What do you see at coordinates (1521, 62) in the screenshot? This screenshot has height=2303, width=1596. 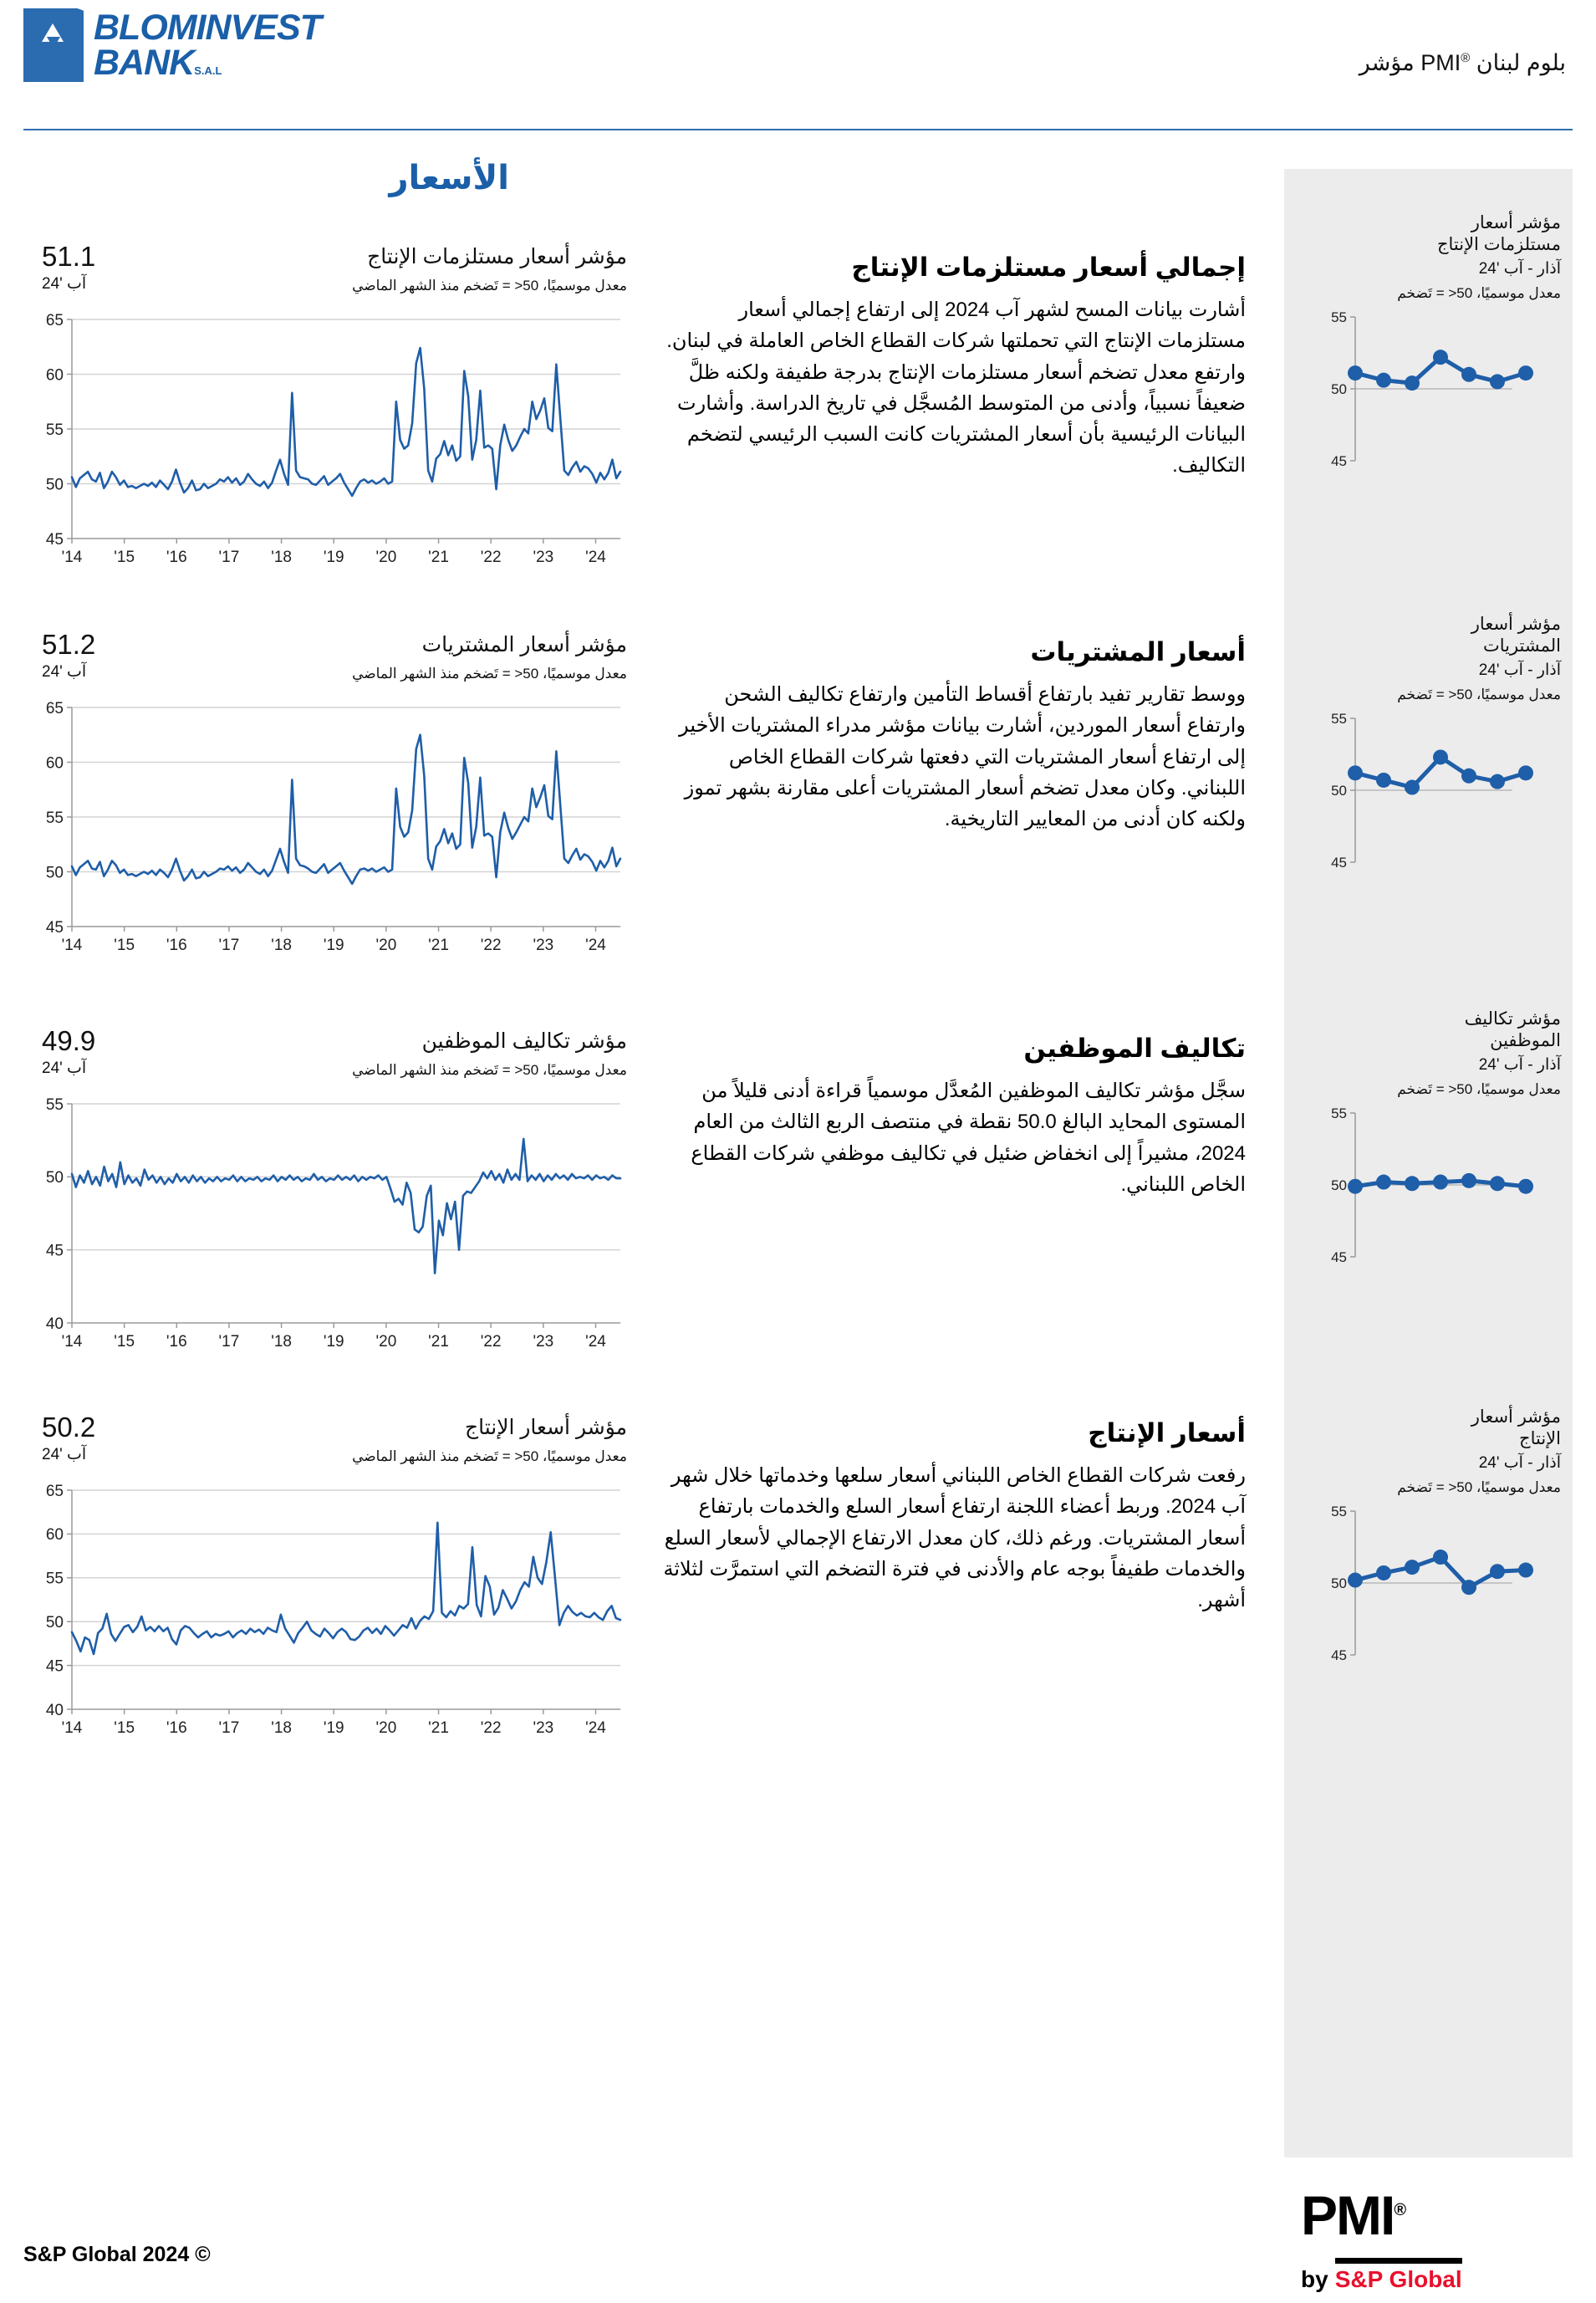 I see `document-title-tail: بلوم لبنان` at bounding box center [1521, 62].